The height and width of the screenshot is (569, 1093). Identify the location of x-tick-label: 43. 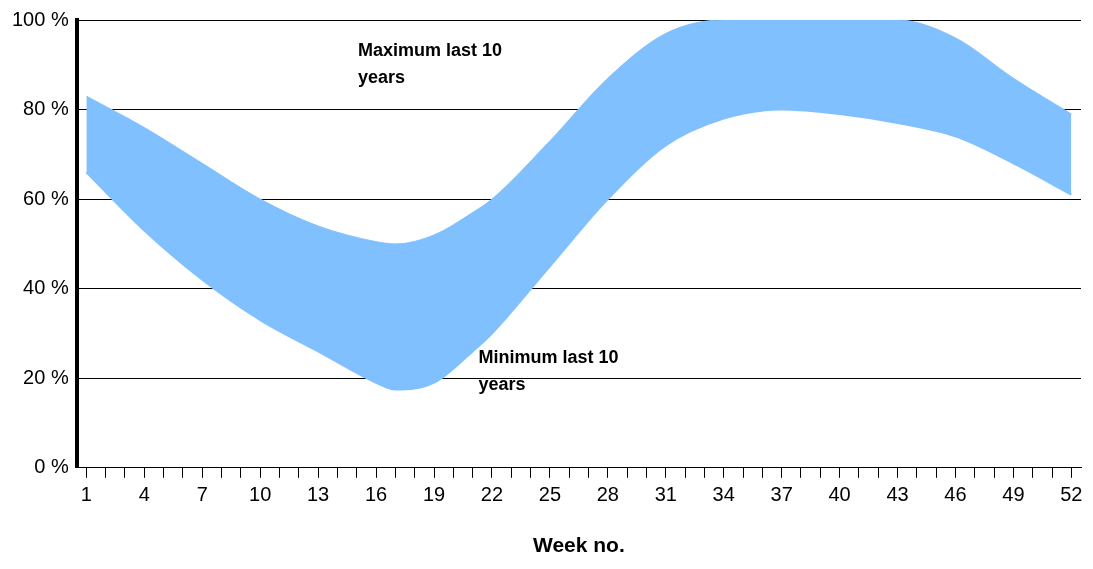
(897, 494).